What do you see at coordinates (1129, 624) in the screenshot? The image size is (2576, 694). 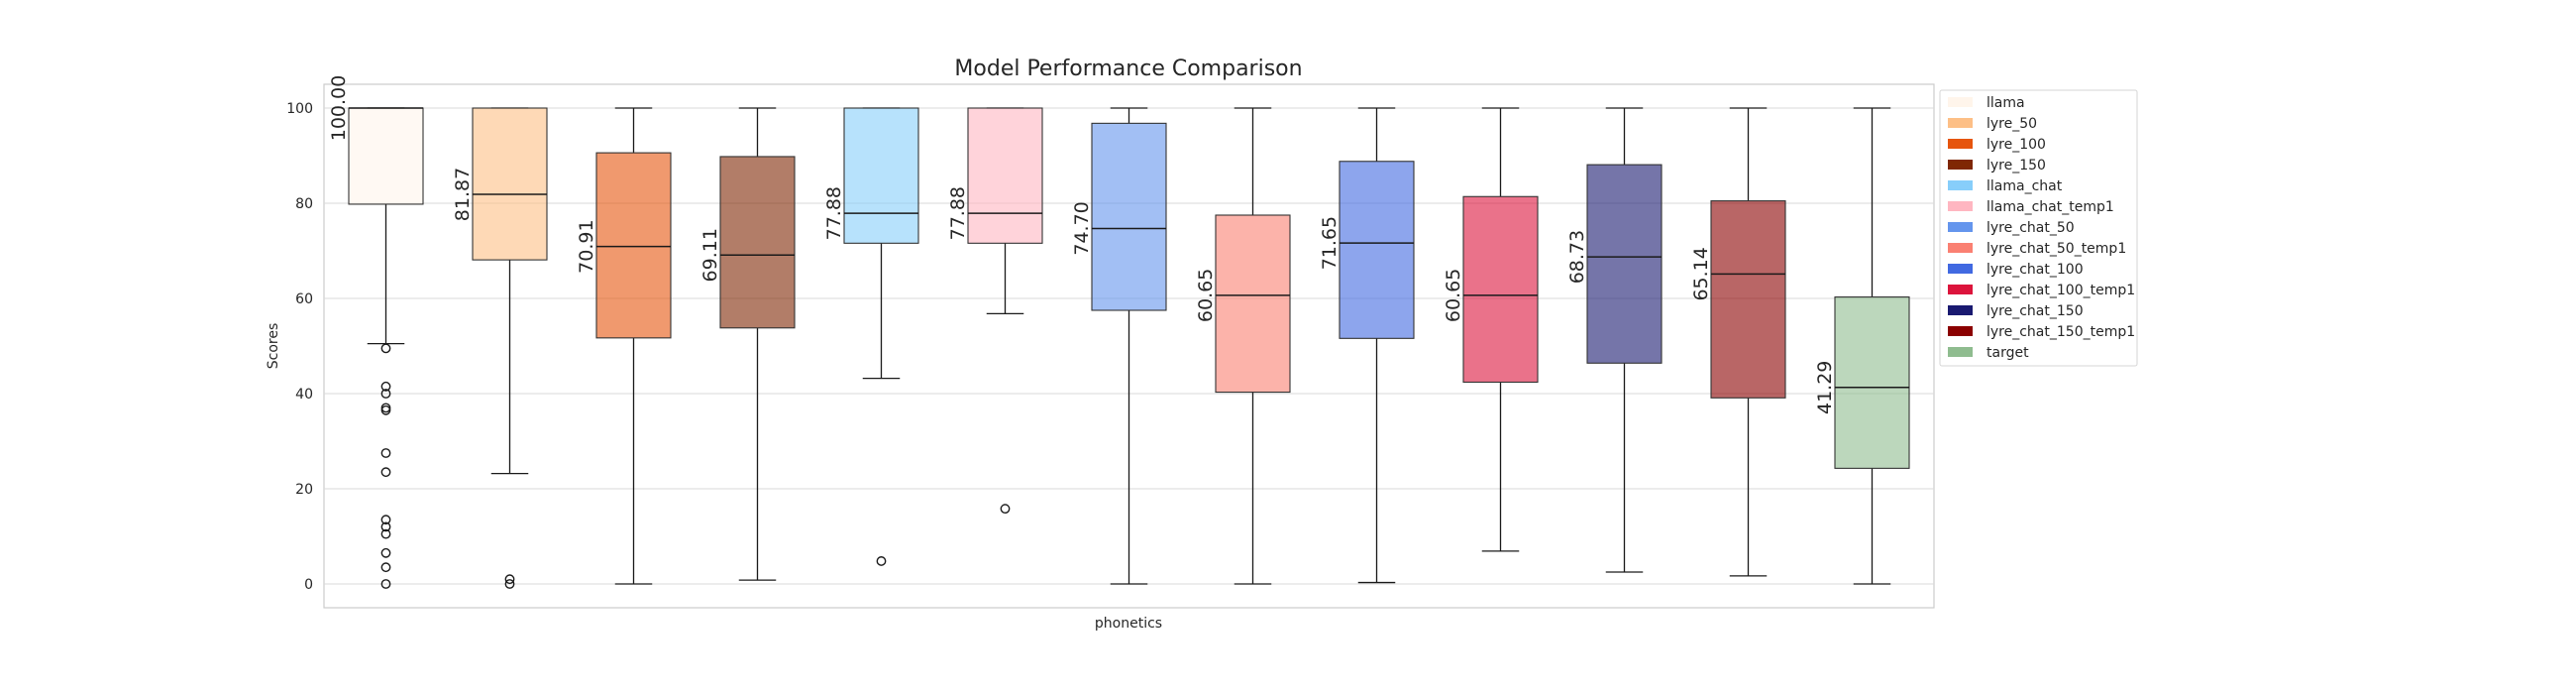 I see `x-axis-label: phonetics` at bounding box center [1129, 624].